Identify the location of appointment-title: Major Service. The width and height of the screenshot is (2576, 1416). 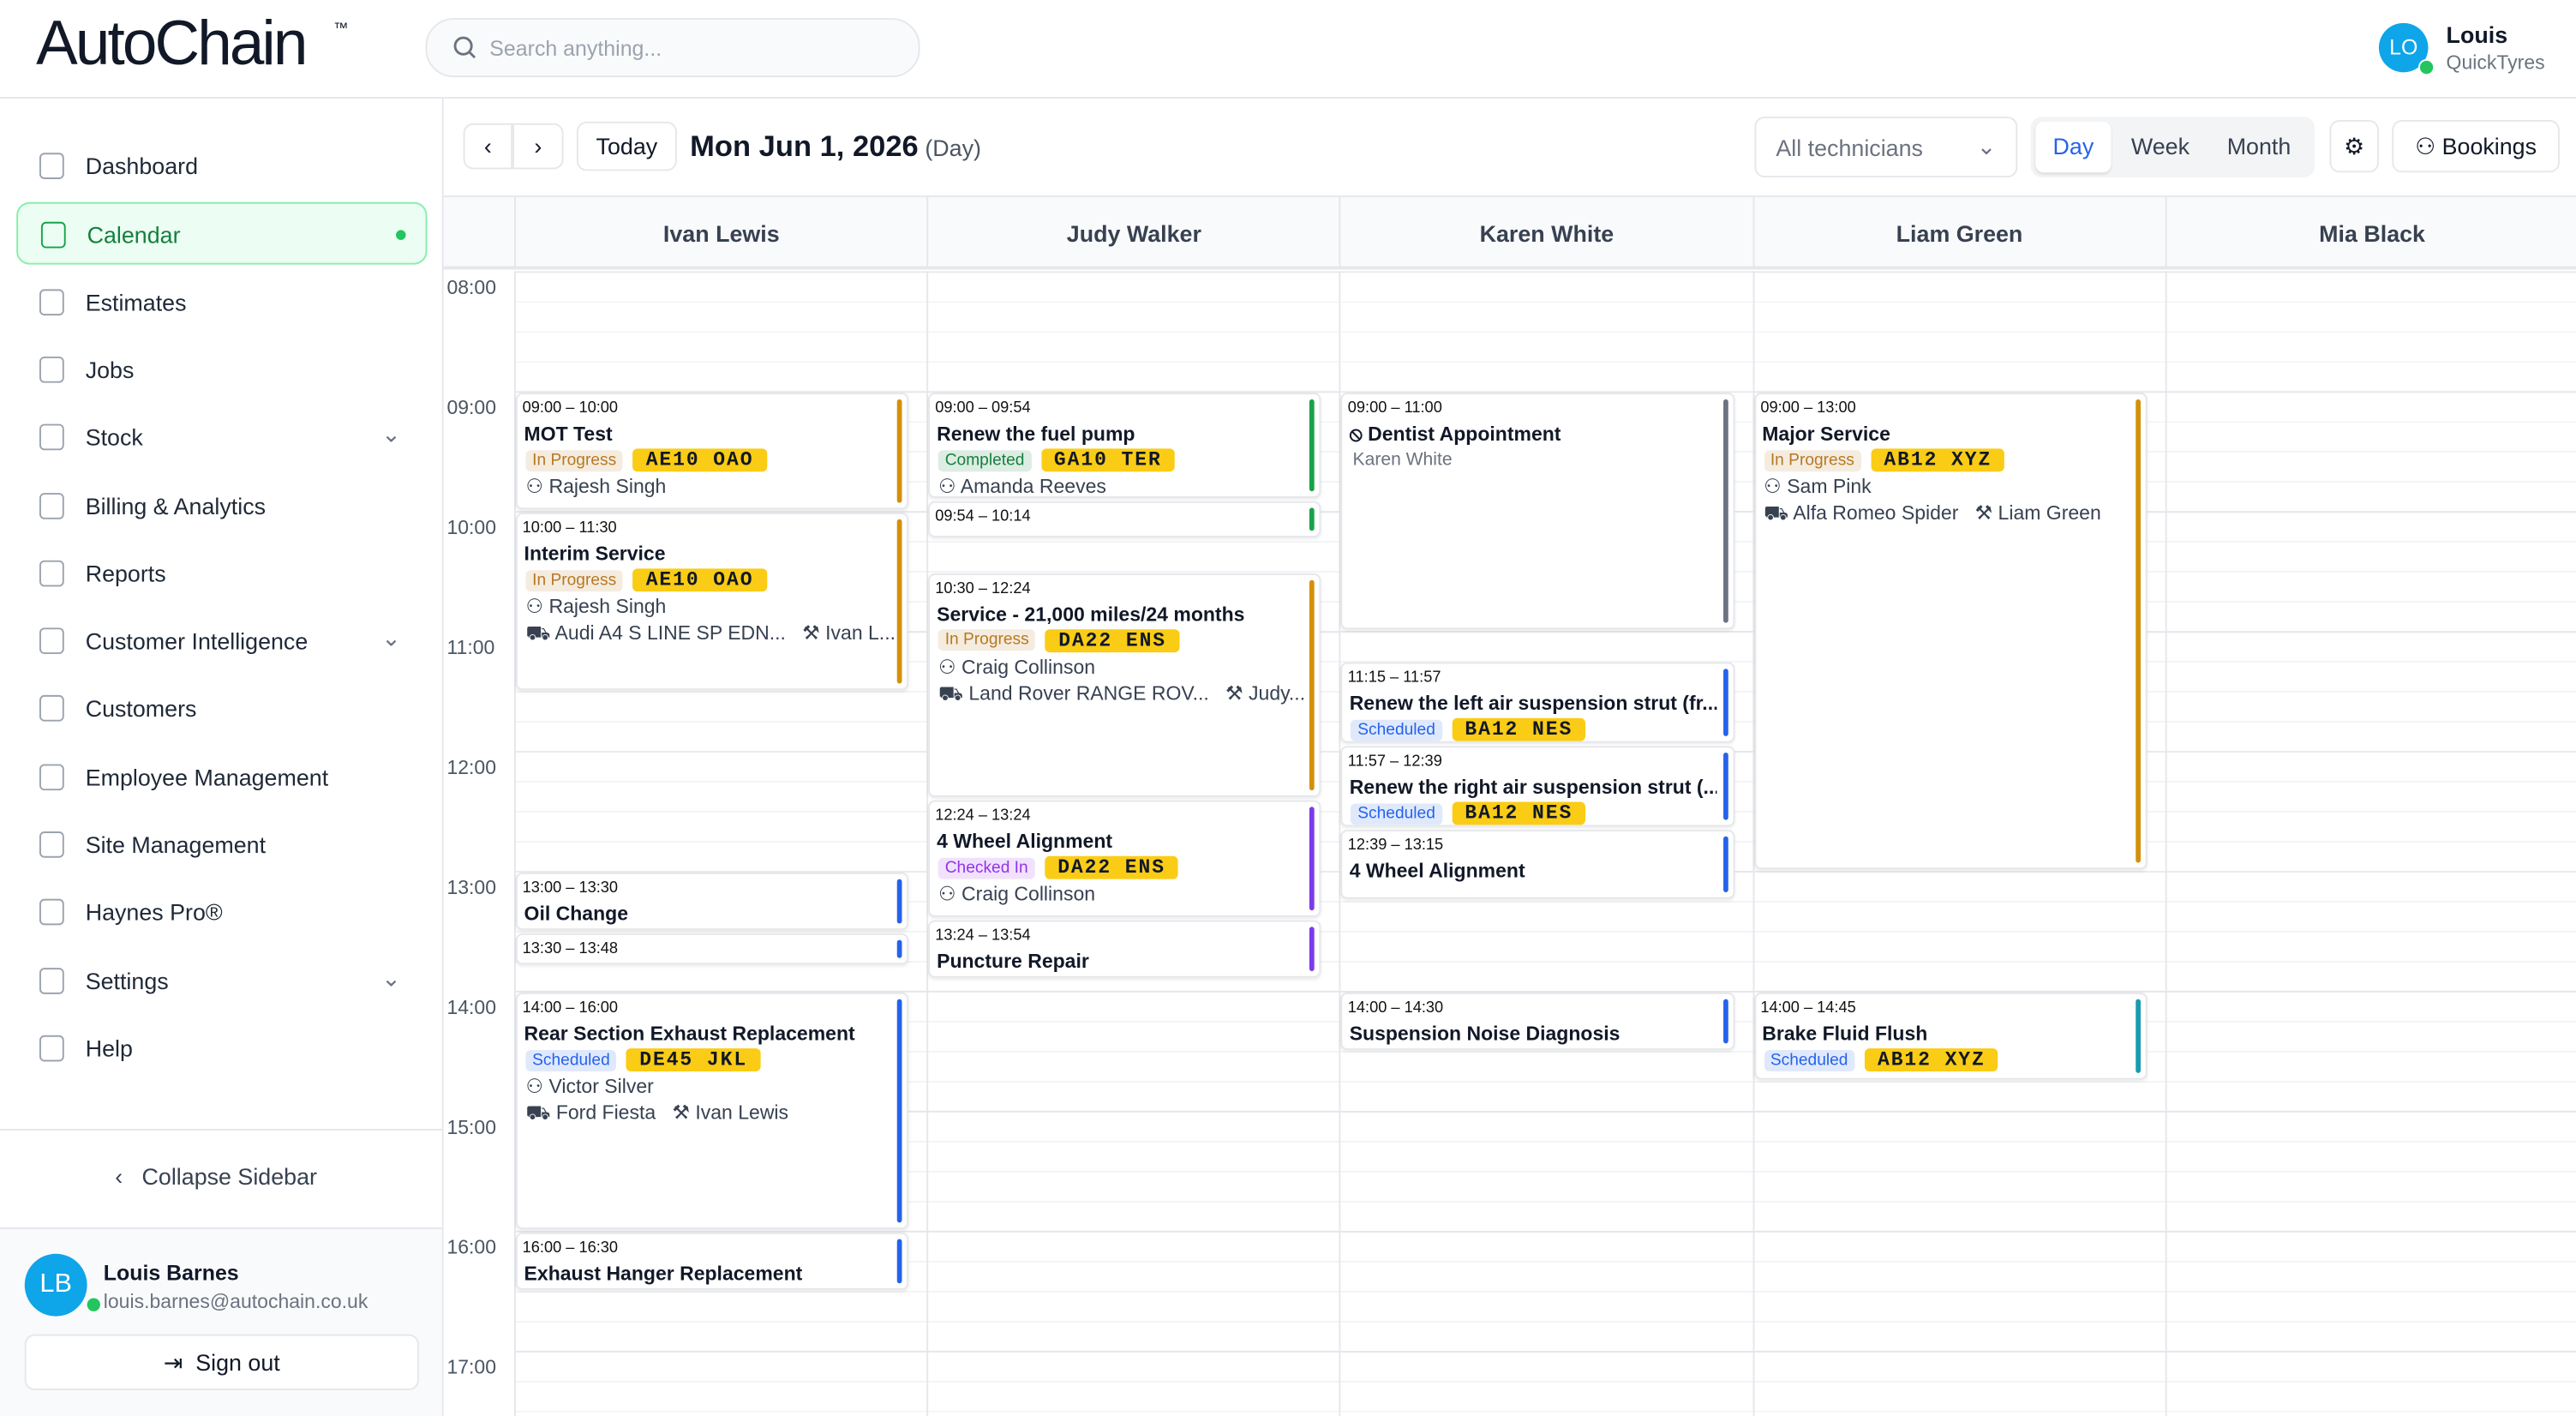
(1826, 434).